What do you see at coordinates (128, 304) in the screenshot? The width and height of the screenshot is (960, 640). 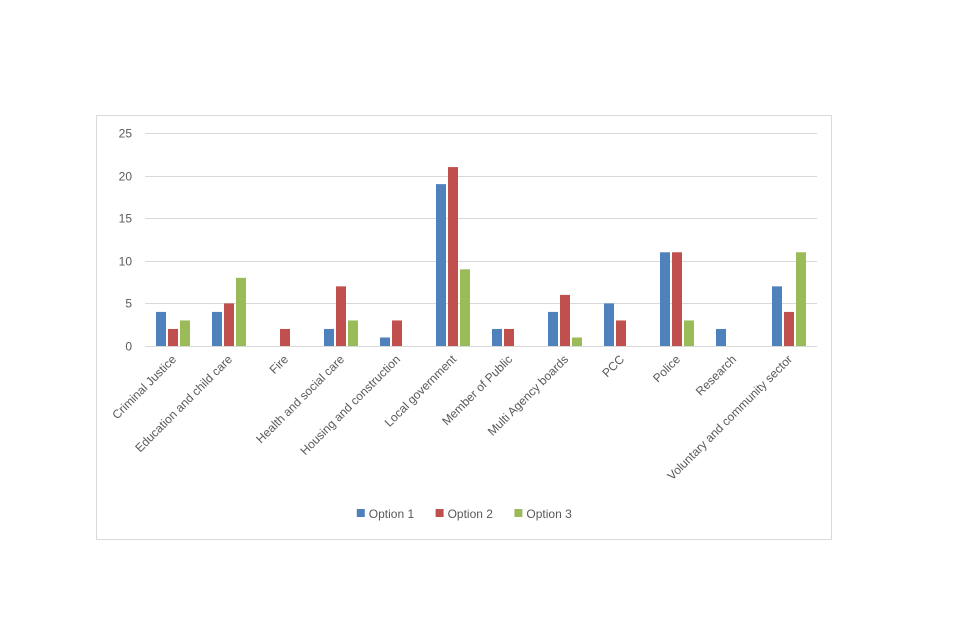 I see `y-tick-label-5: 5` at bounding box center [128, 304].